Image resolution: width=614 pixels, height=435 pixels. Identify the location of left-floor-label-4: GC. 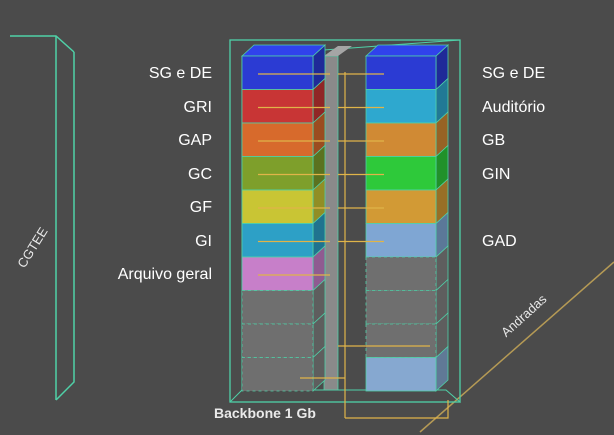
(200, 174).